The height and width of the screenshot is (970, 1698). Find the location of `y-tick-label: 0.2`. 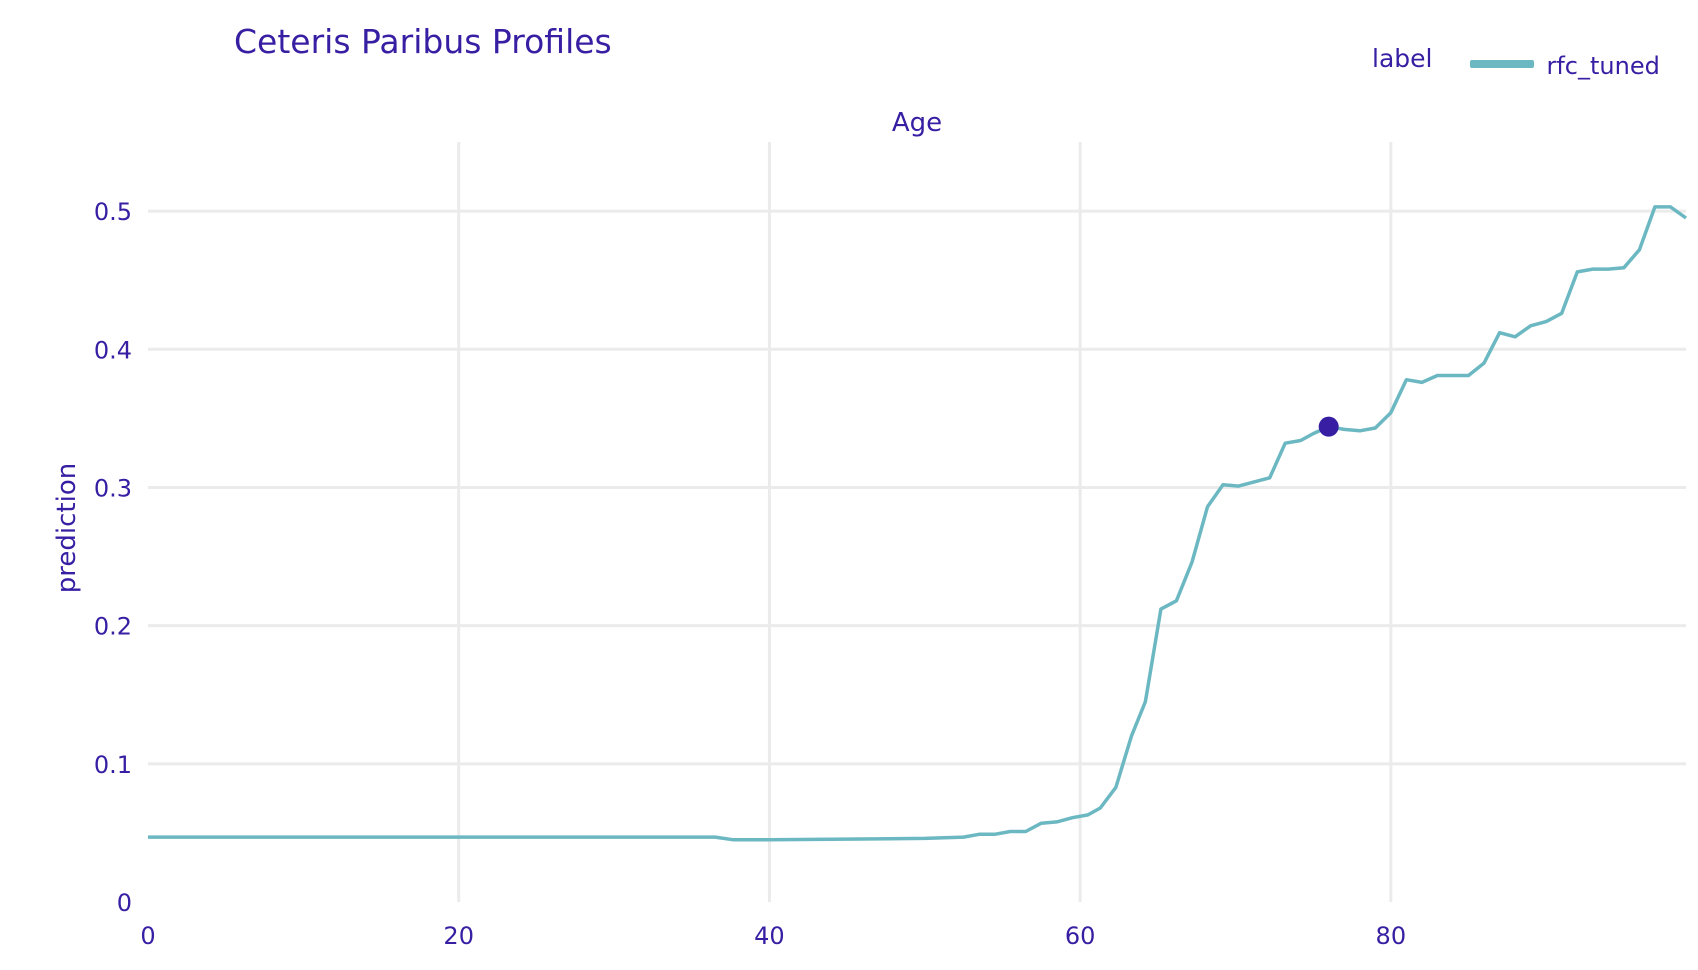

y-tick-label: 0.2 is located at coordinates (113, 627).